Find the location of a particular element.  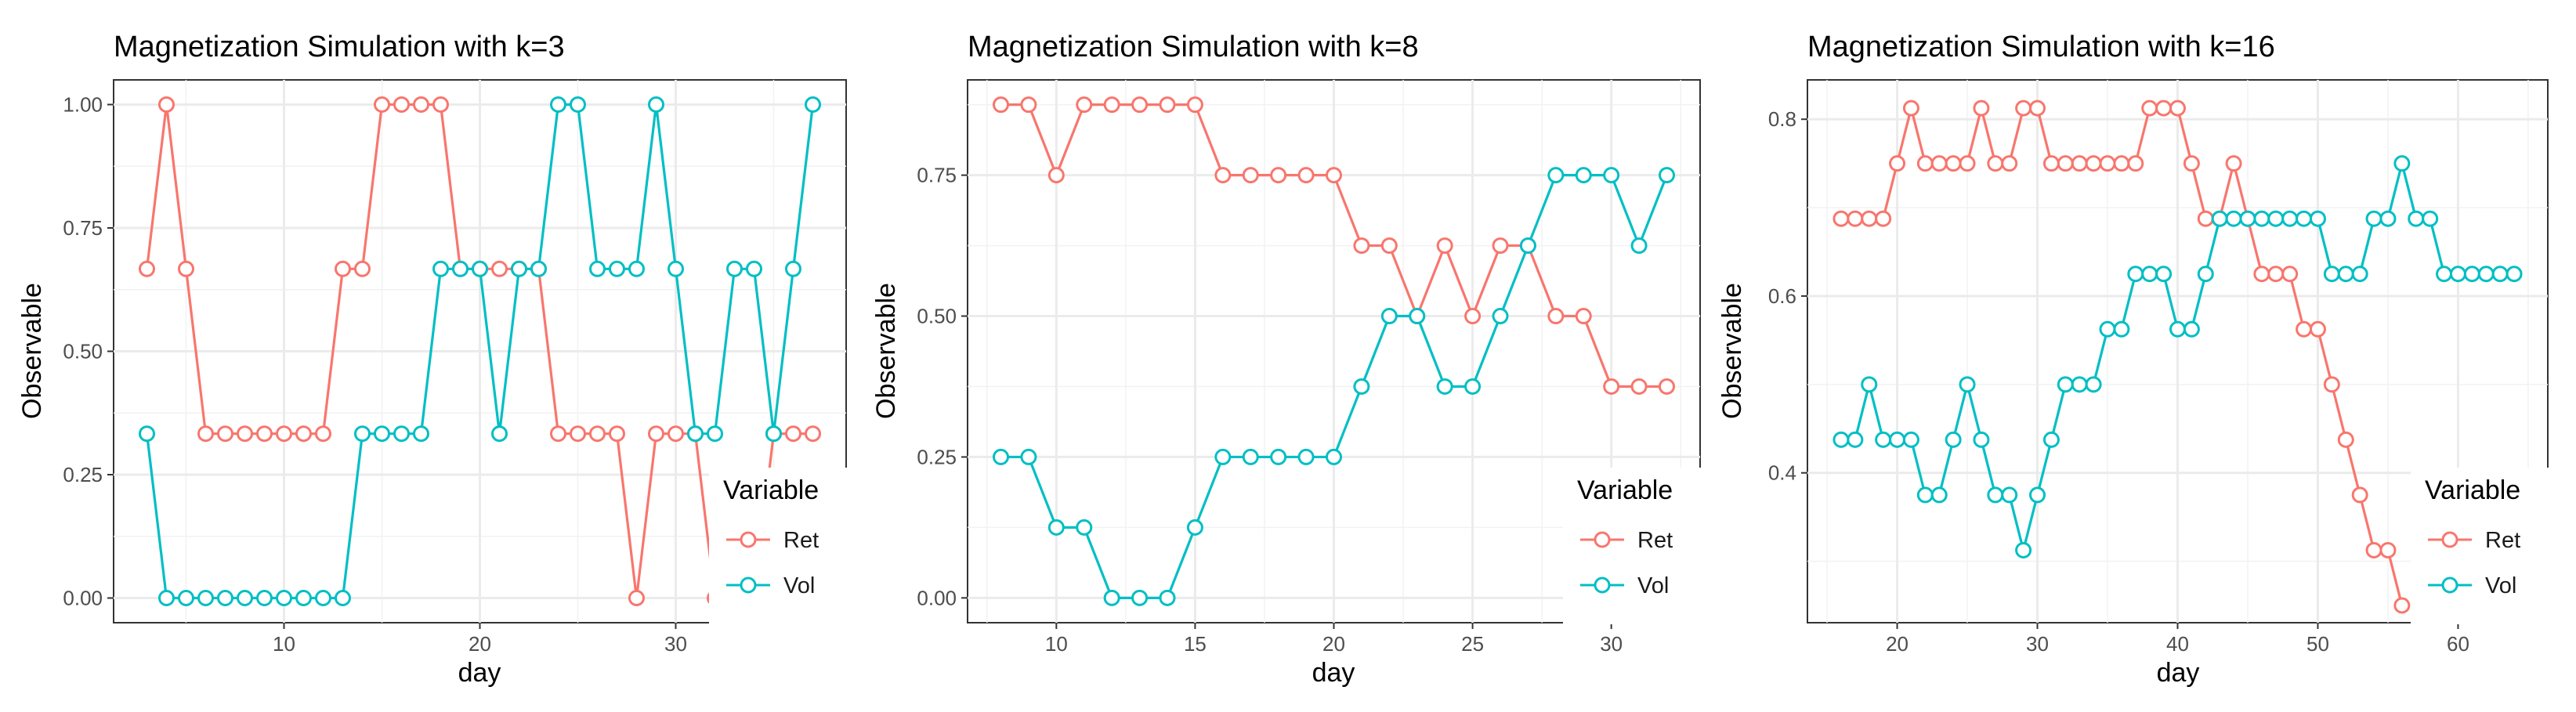

legend-key-ret-point is located at coordinates (2449, 539).